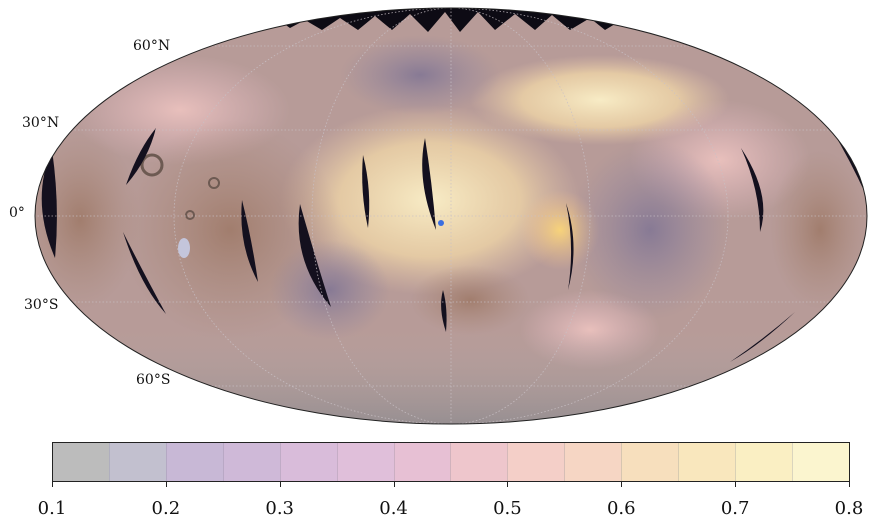  Describe the element at coordinates (393, 508) in the screenshot. I see `colorbar-tick-label: 0.4` at that location.